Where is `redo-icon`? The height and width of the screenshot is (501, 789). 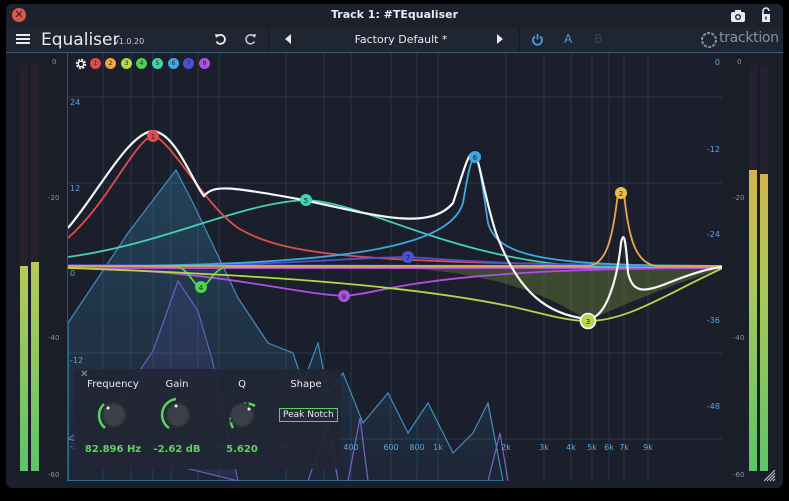 redo-icon is located at coordinates (250, 39).